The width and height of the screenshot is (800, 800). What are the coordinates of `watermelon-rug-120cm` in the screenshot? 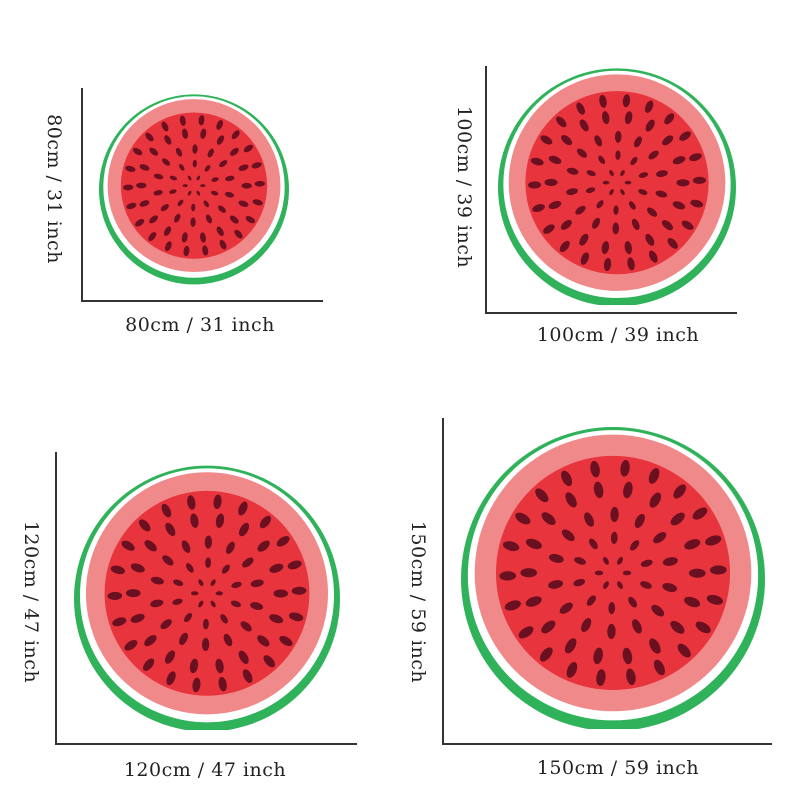 It's located at (207, 597).